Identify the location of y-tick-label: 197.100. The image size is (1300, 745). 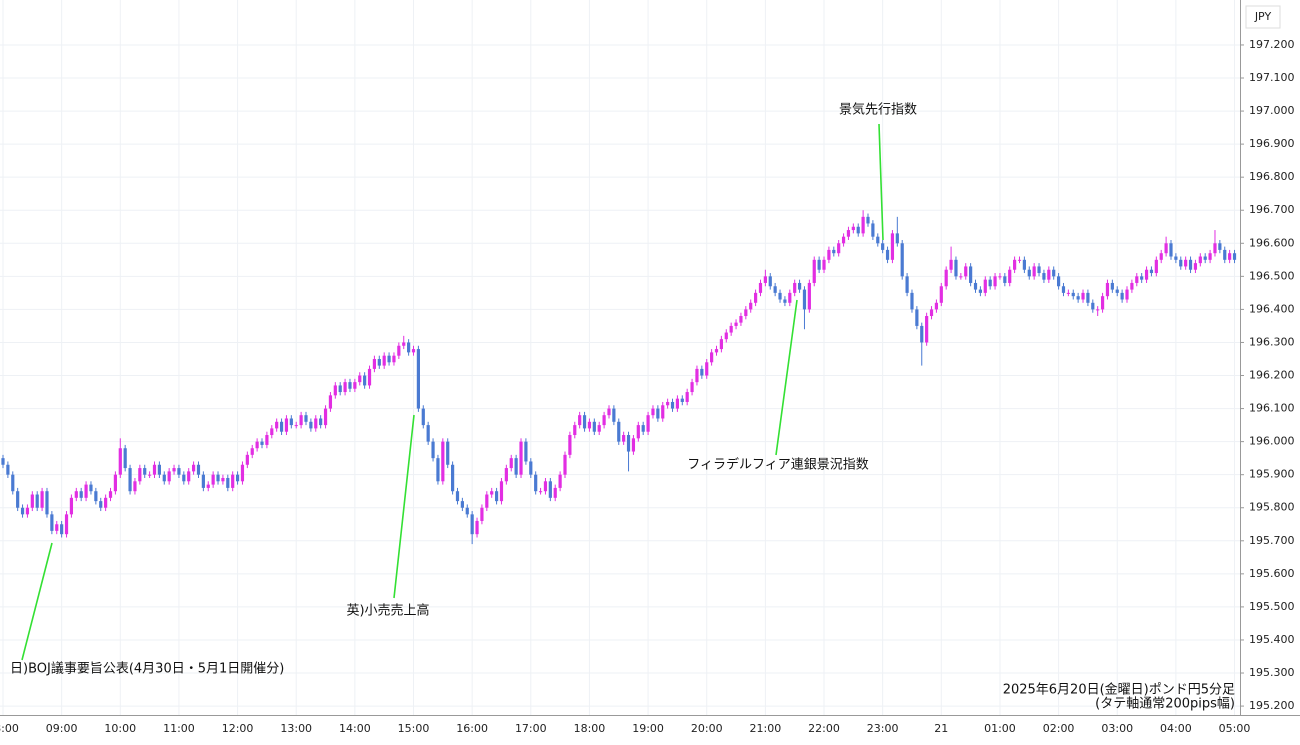
(1272, 77).